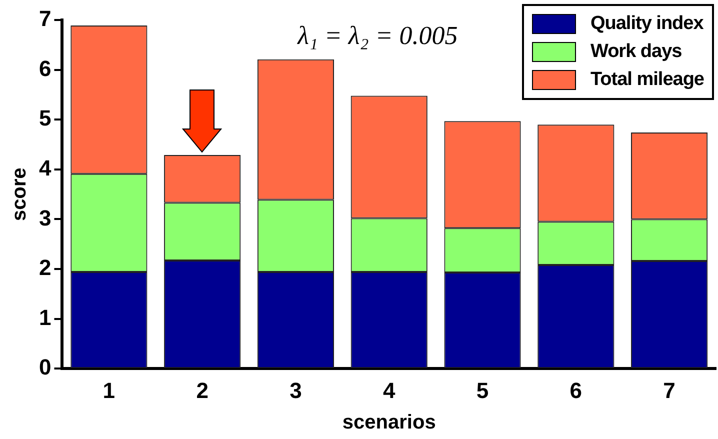 The width and height of the screenshot is (718, 439). I want to click on x-tick-label: 3, so click(296, 390).